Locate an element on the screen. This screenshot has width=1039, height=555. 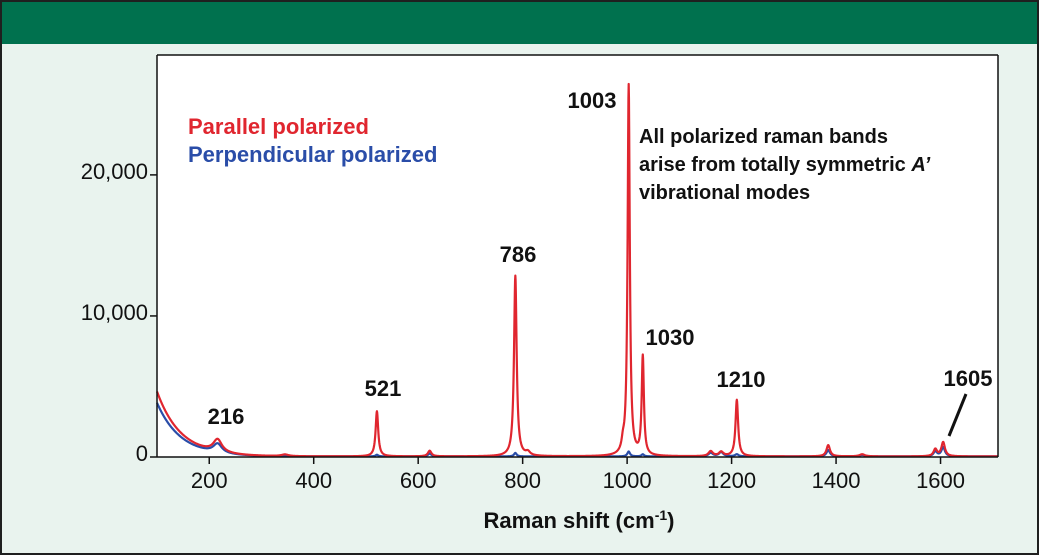
annotation-line-1: All polarized raman bands is located at coordinates (763, 137).